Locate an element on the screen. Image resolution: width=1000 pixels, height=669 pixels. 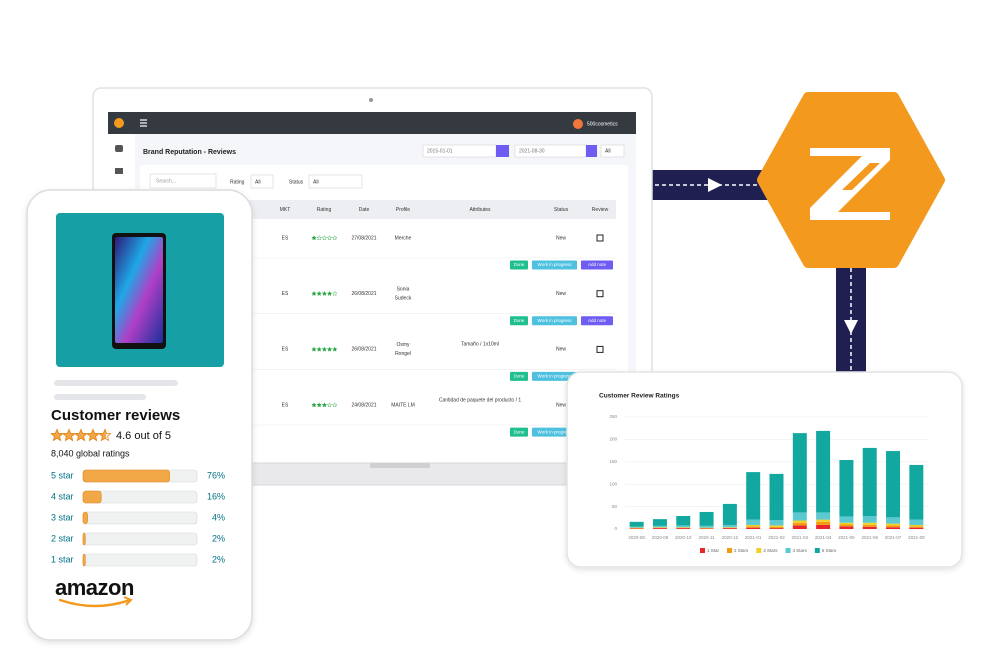
x-tick-label: 2021-03 is located at coordinates (800, 537).